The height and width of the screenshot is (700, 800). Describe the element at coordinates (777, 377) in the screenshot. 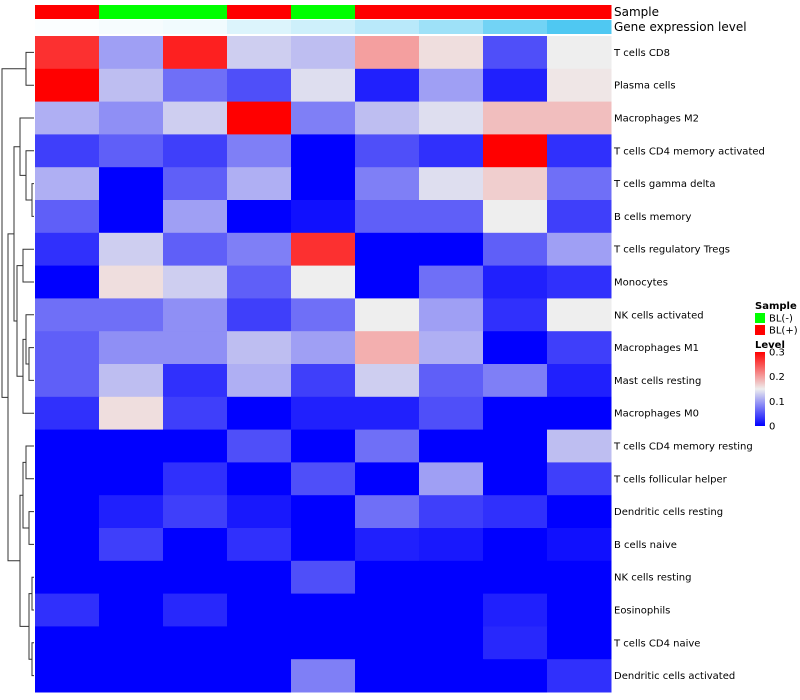

I see `level-tick-label: 0.2` at that location.